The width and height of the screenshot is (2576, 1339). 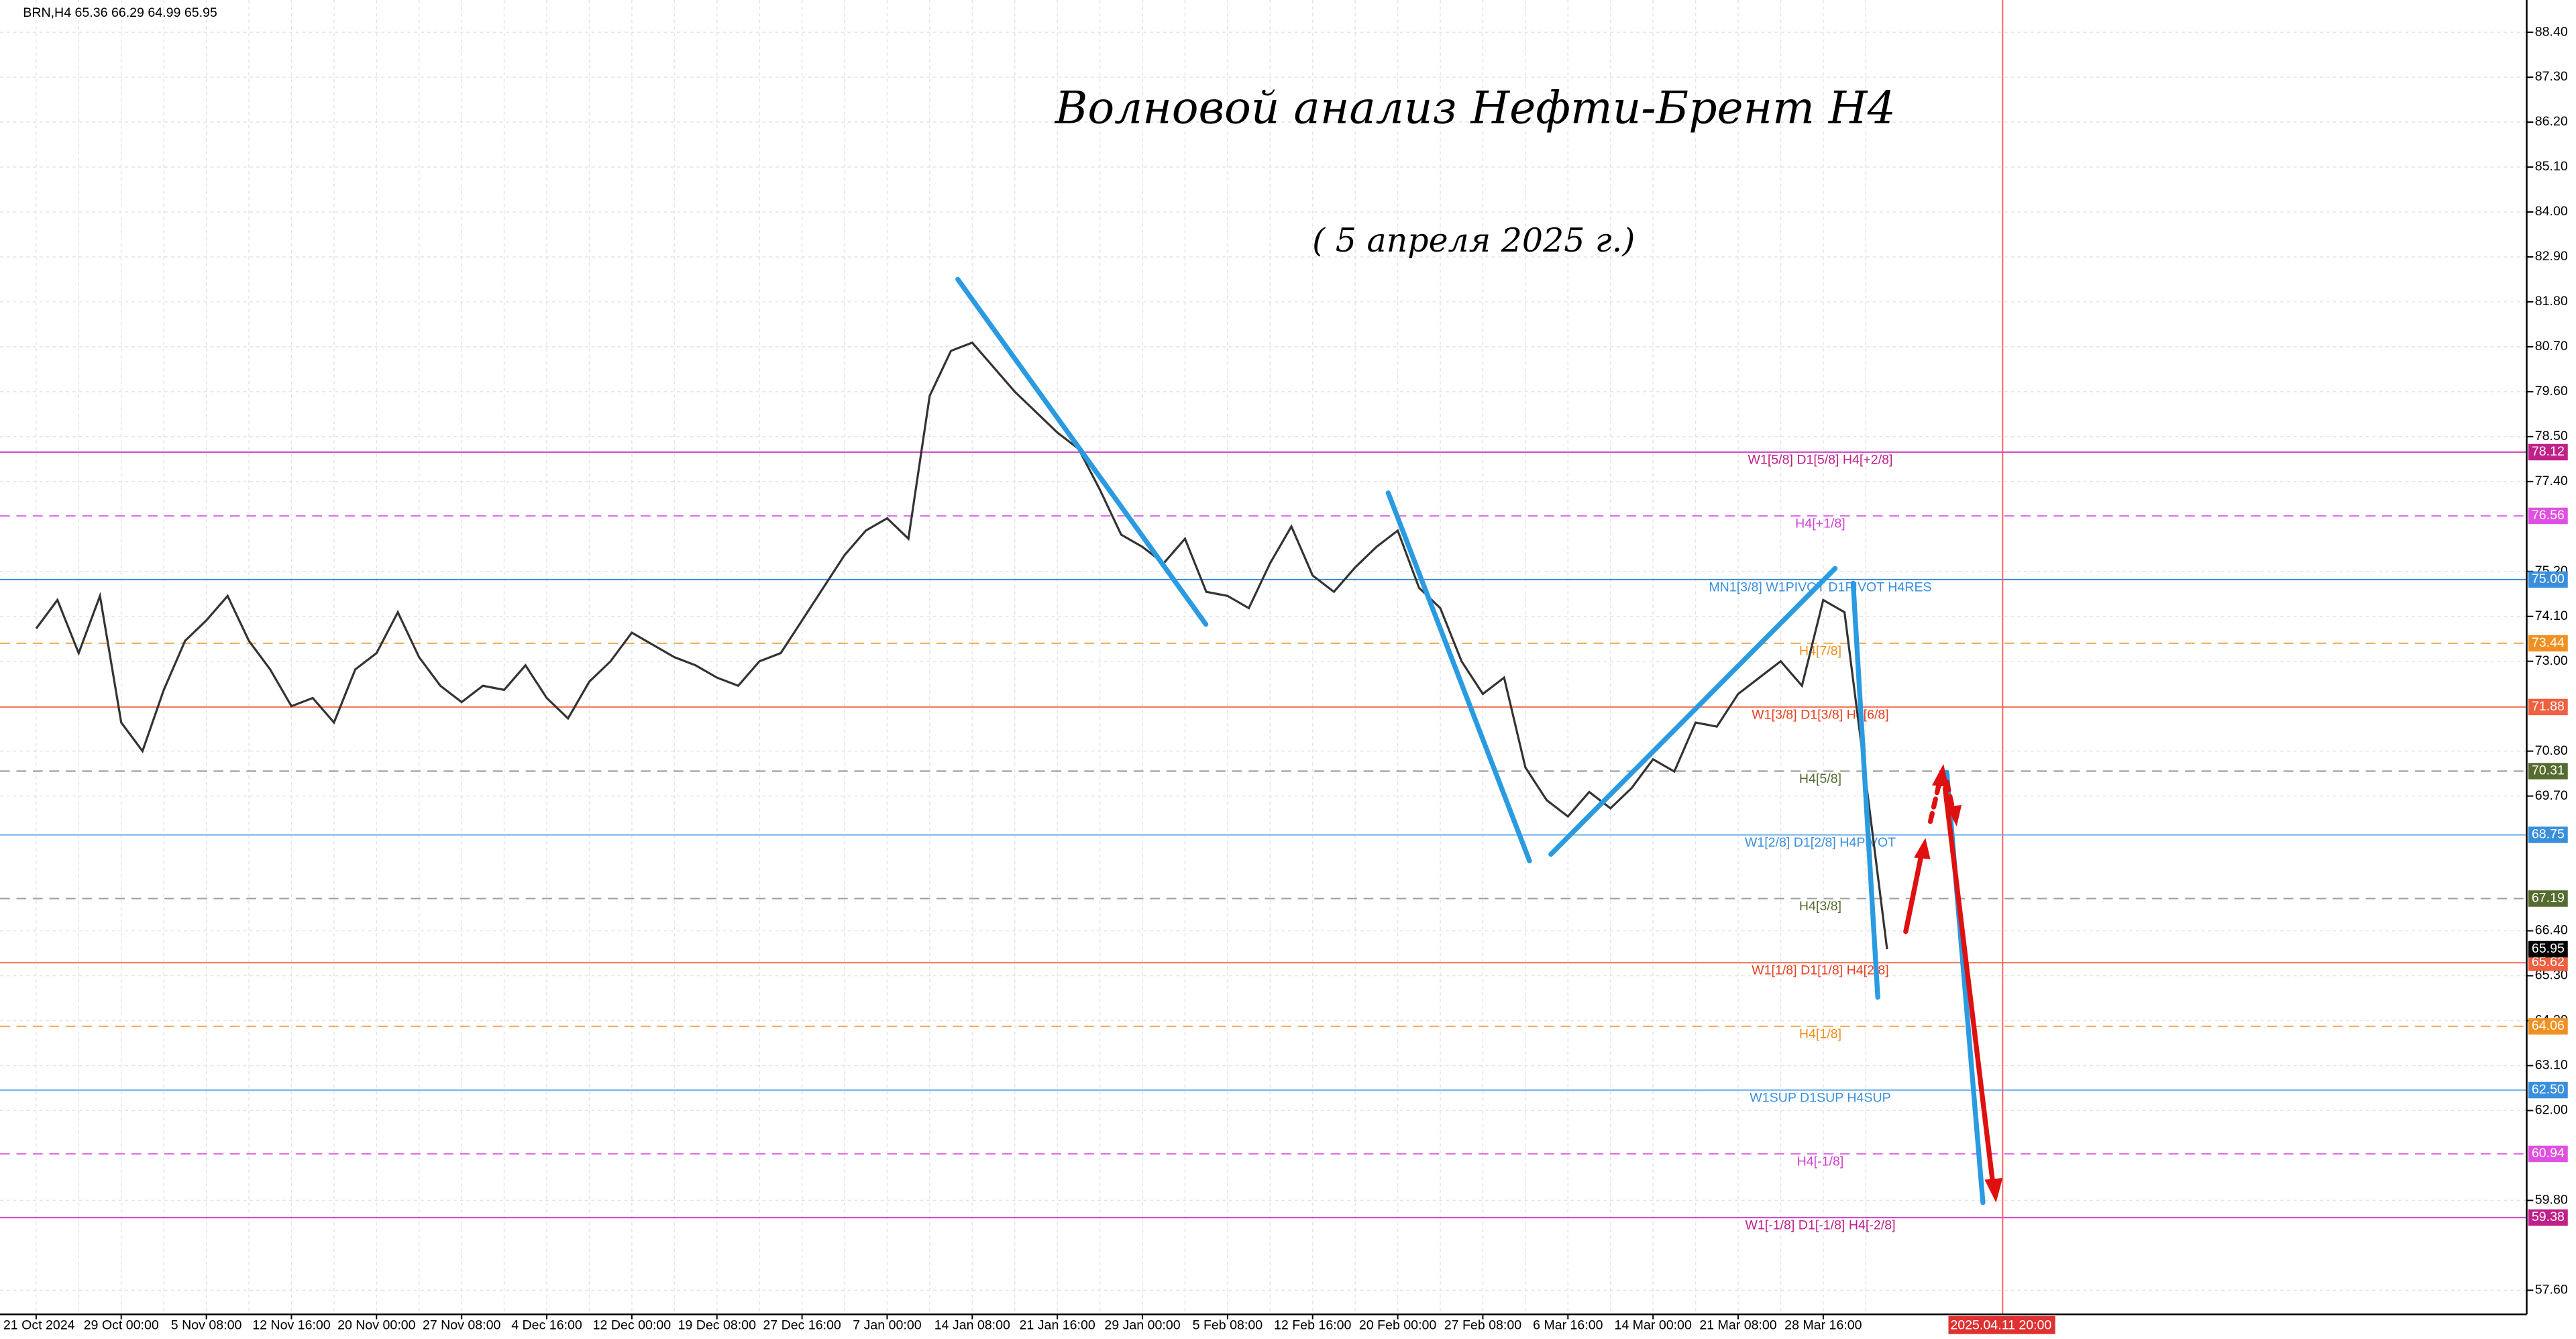 I want to click on current-price-label: 65.95, so click(x=2548, y=948).